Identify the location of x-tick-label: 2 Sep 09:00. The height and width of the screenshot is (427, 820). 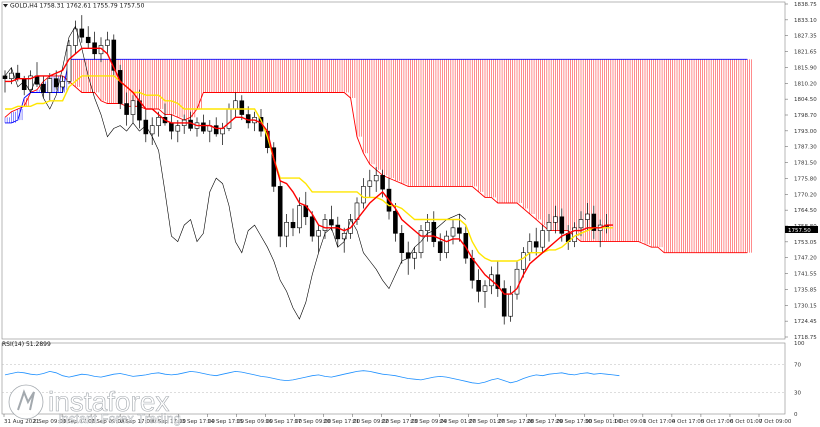
(50, 422).